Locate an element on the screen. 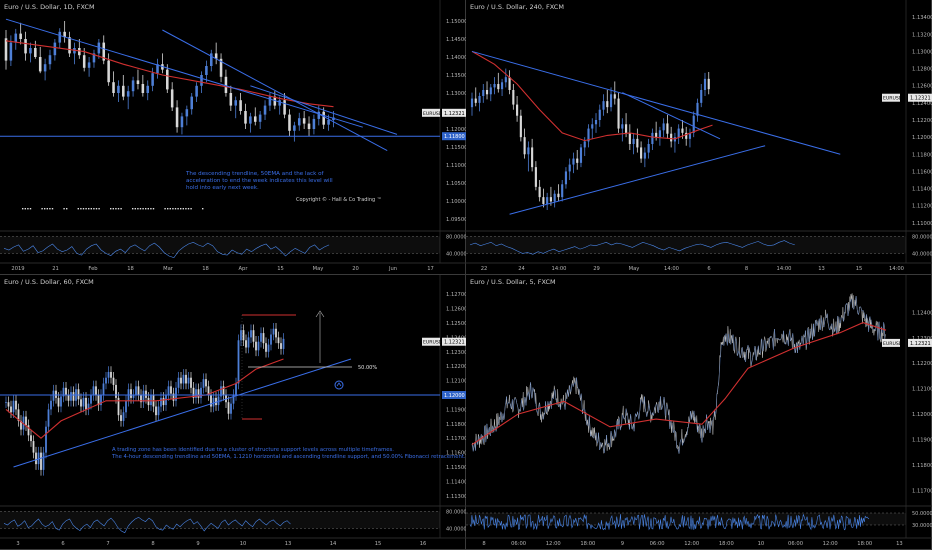 The width and height of the screenshot is (932, 550). x-tick-label: 9 is located at coordinates (197, 544).